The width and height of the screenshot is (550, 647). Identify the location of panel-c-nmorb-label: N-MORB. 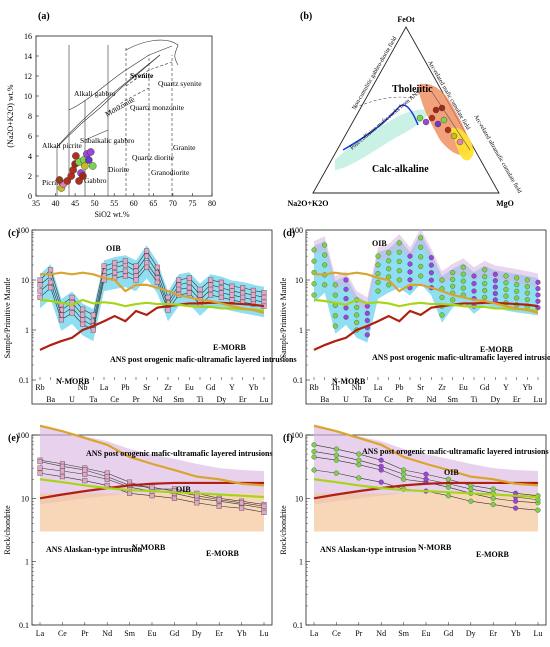
(73, 381).